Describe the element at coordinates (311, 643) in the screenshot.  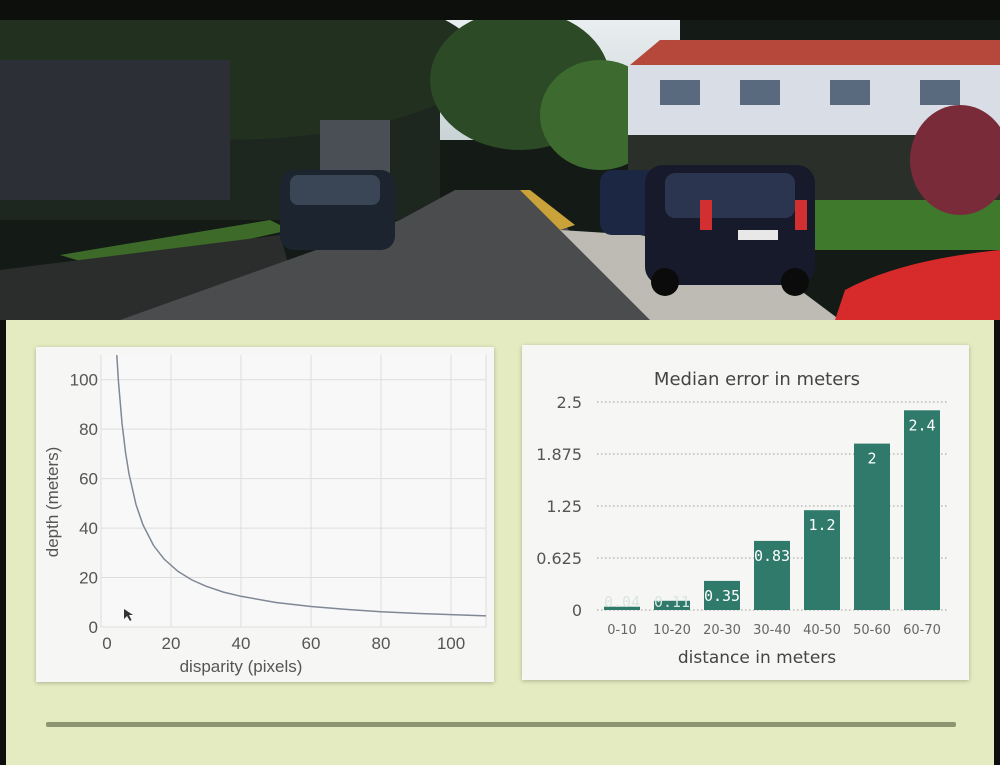
I see `x-tick-label: 60` at that location.